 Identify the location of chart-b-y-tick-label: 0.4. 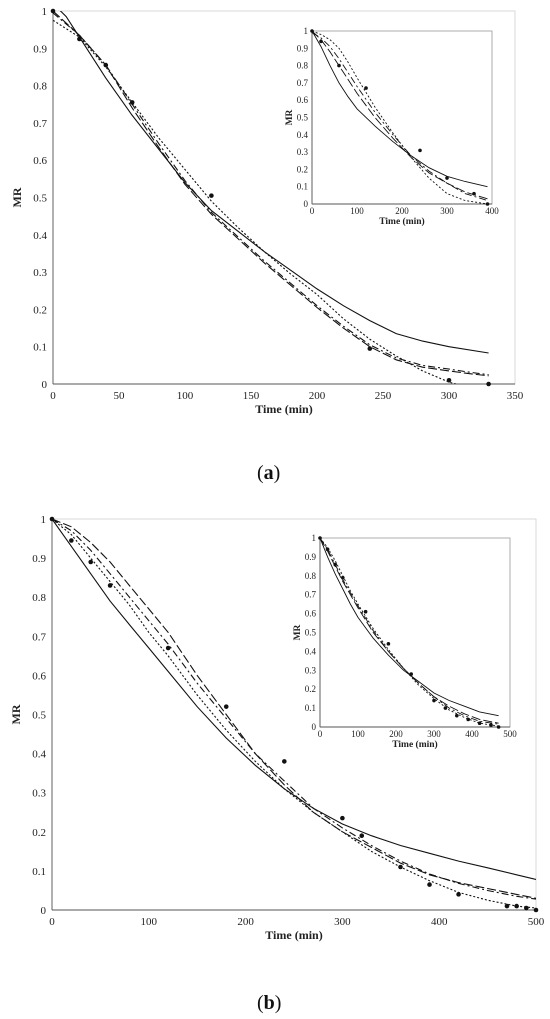
(39, 755).